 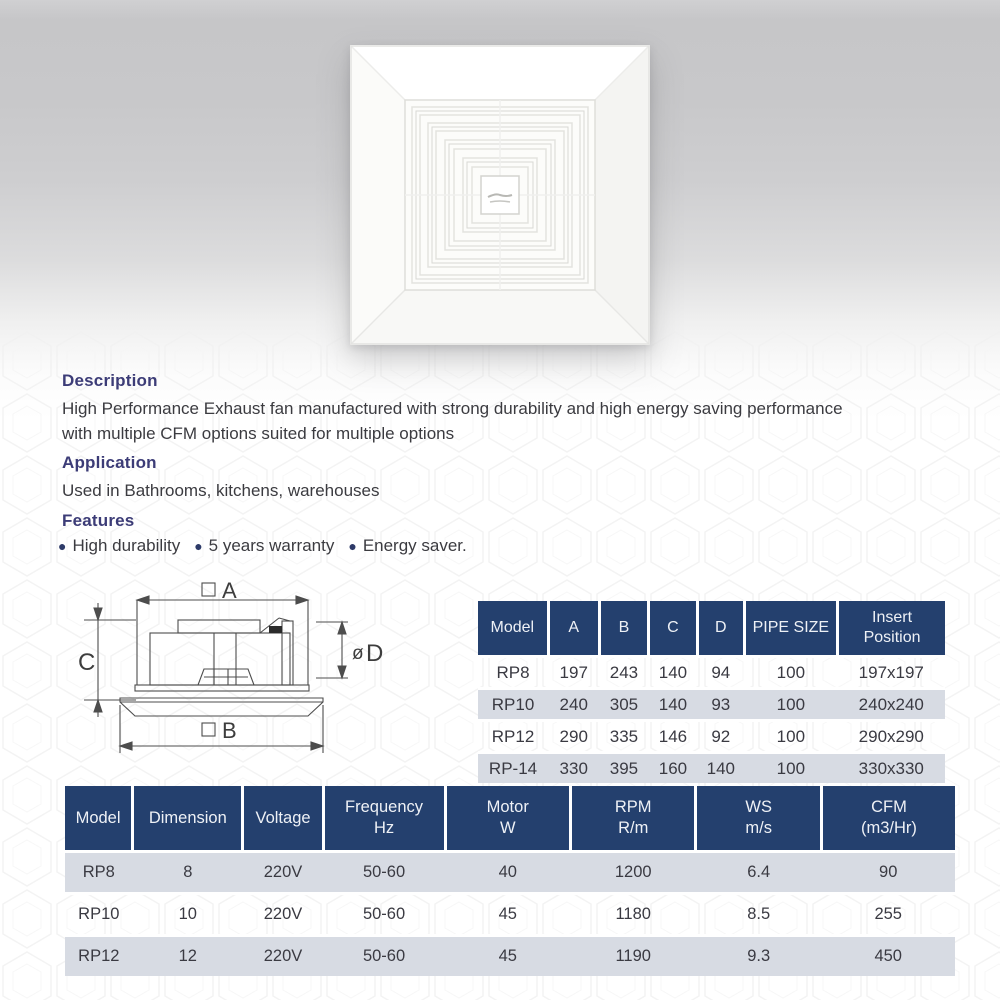 I want to click on table-cell: 243, so click(x=624, y=672).